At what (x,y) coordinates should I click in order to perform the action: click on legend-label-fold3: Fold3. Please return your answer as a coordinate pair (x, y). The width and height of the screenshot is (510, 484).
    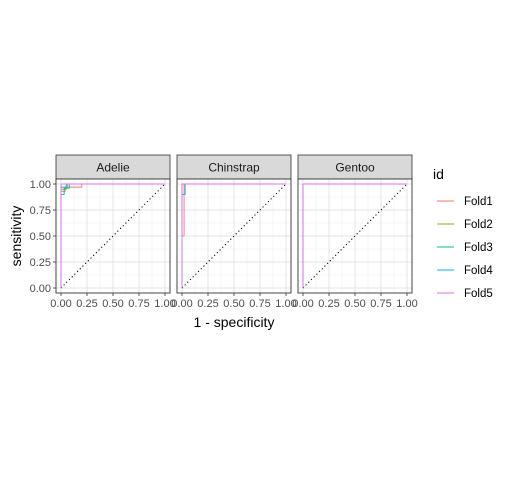
    Looking at the image, I should click on (478, 248).